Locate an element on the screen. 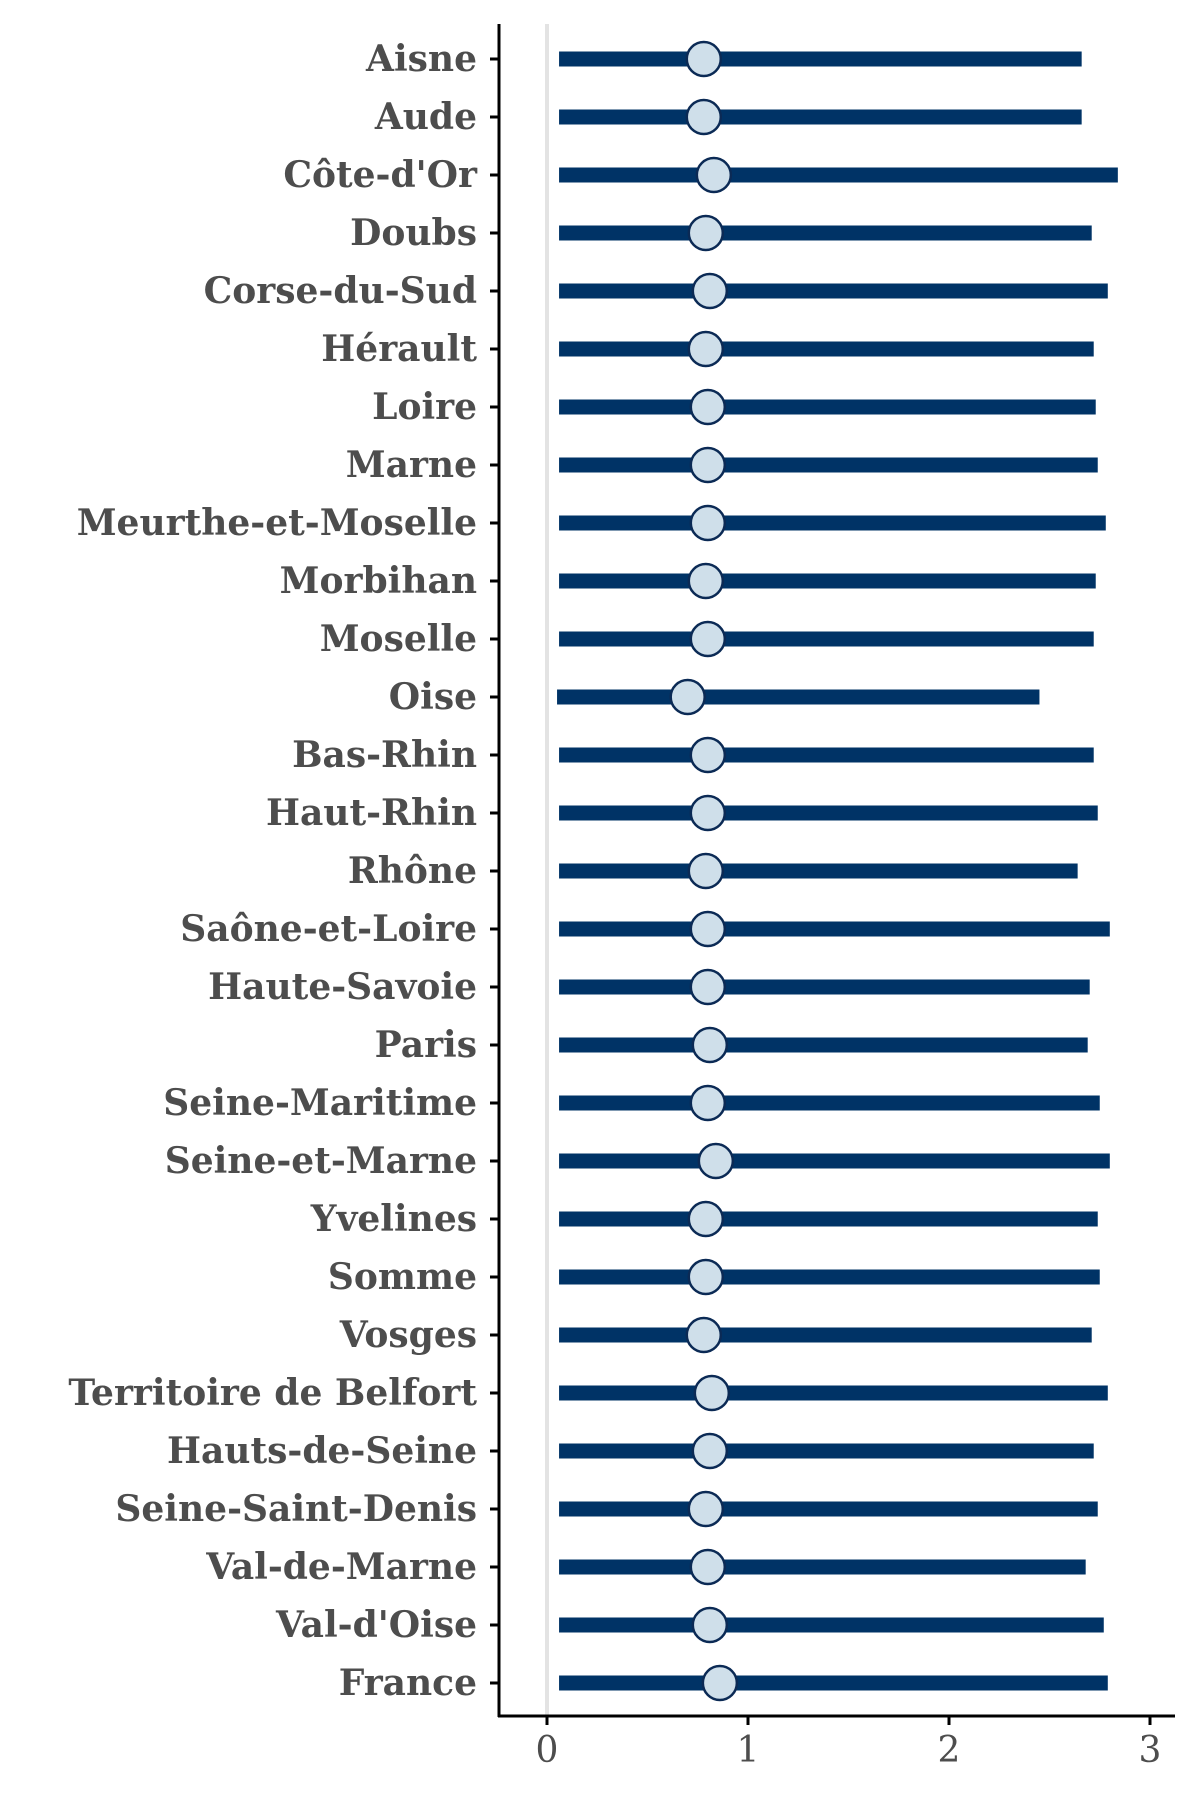 This screenshot has height=1800, width=1200. category-label: Moselle is located at coordinates (398, 639).